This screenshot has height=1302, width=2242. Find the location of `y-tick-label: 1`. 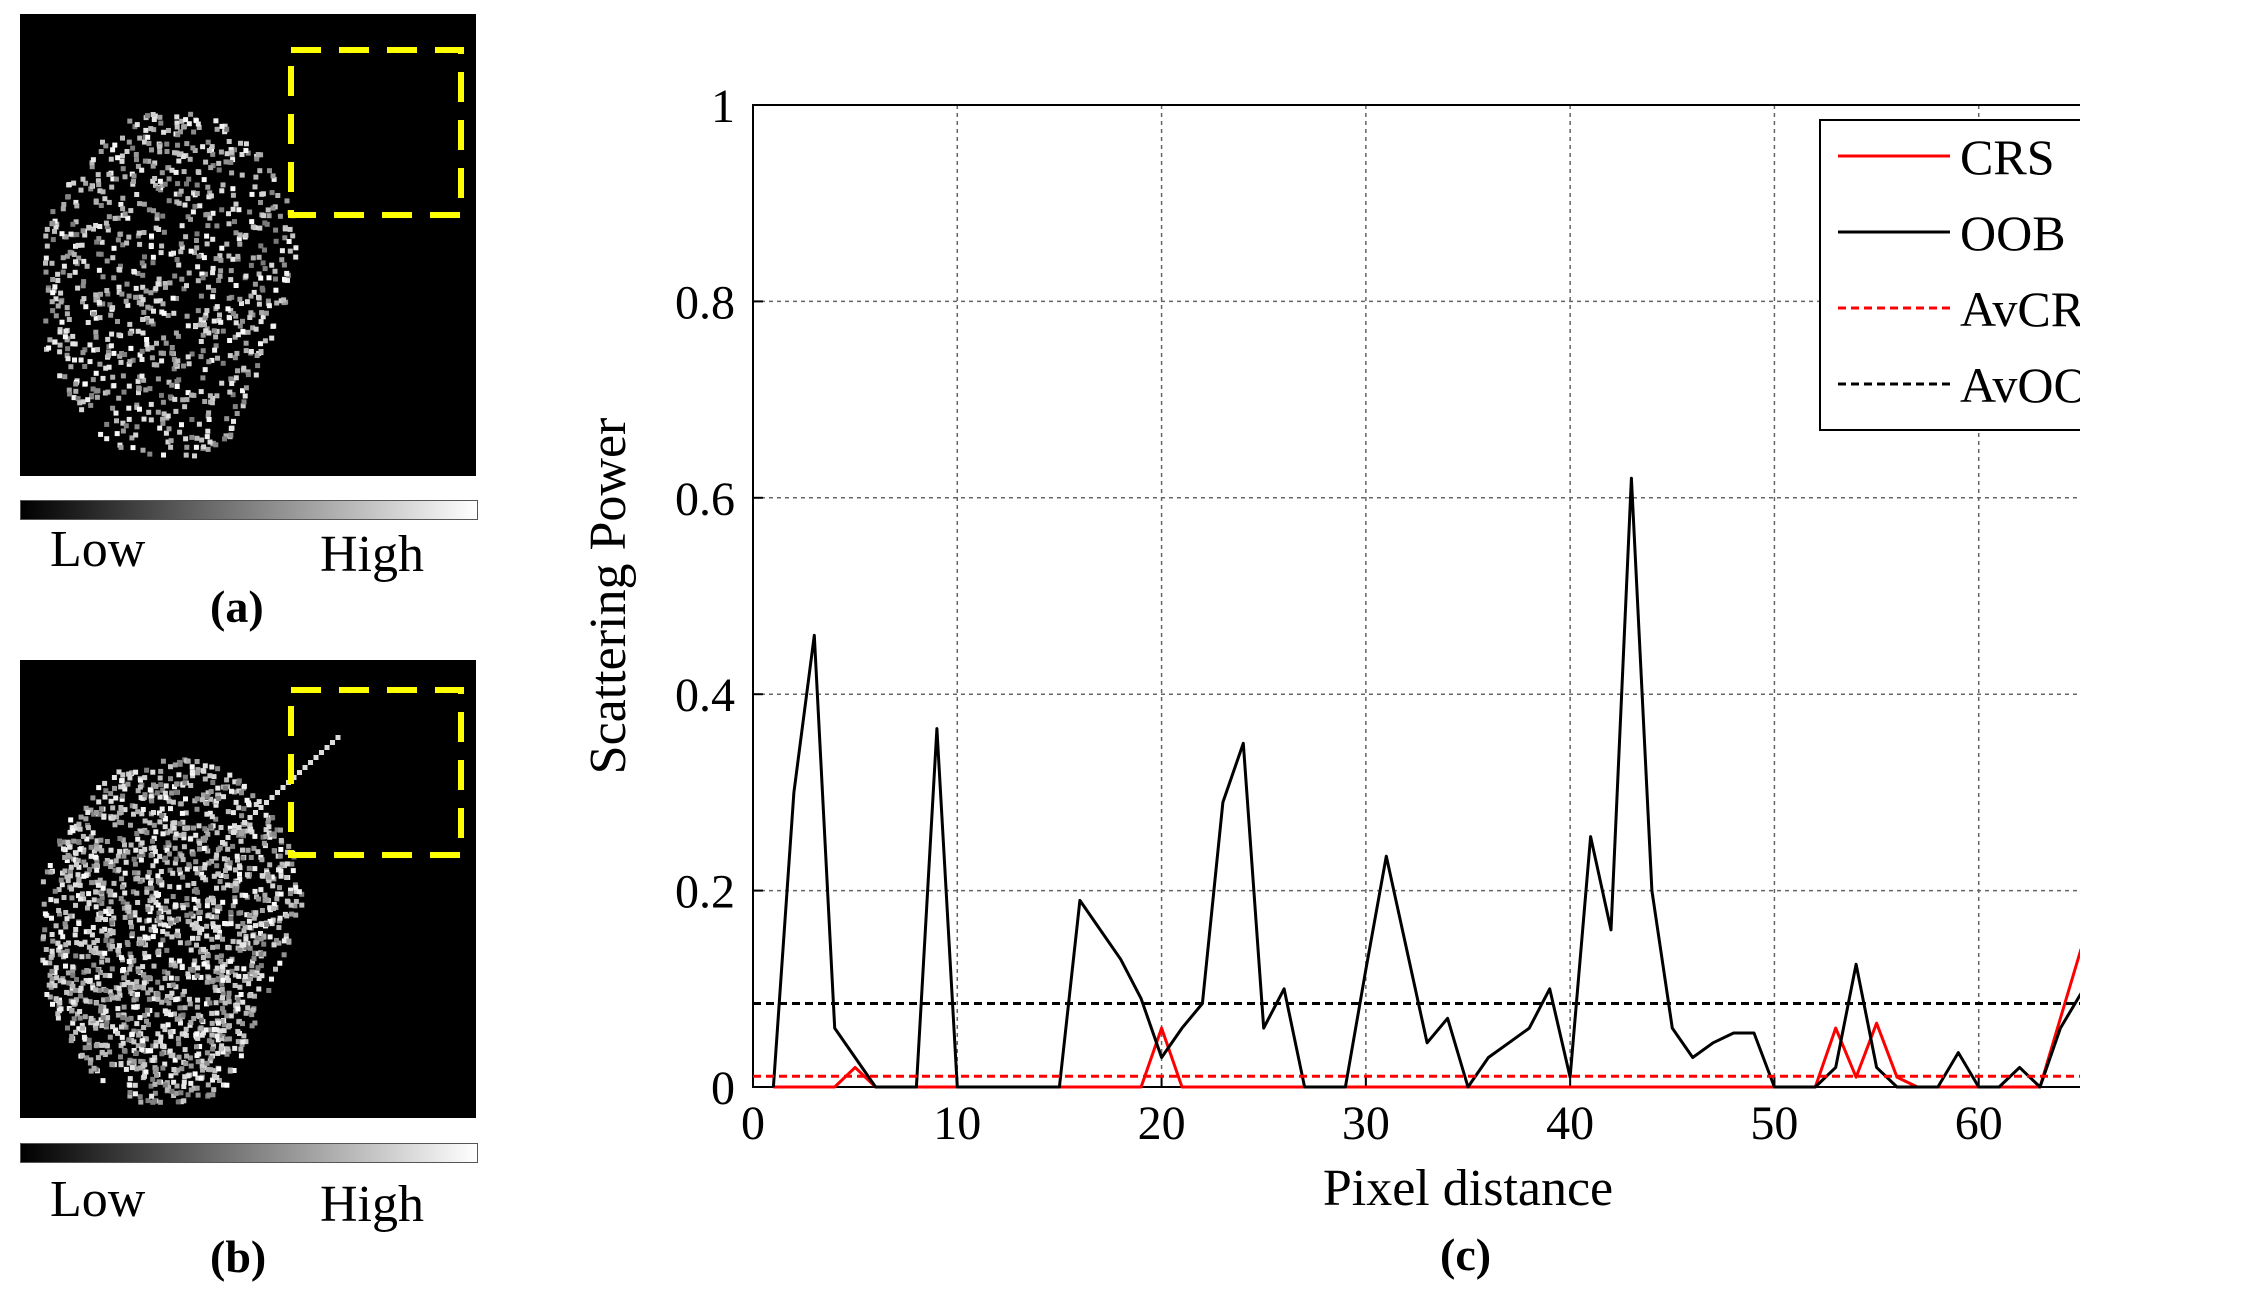

y-tick-label: 1 is located at coordinates (723, 106).